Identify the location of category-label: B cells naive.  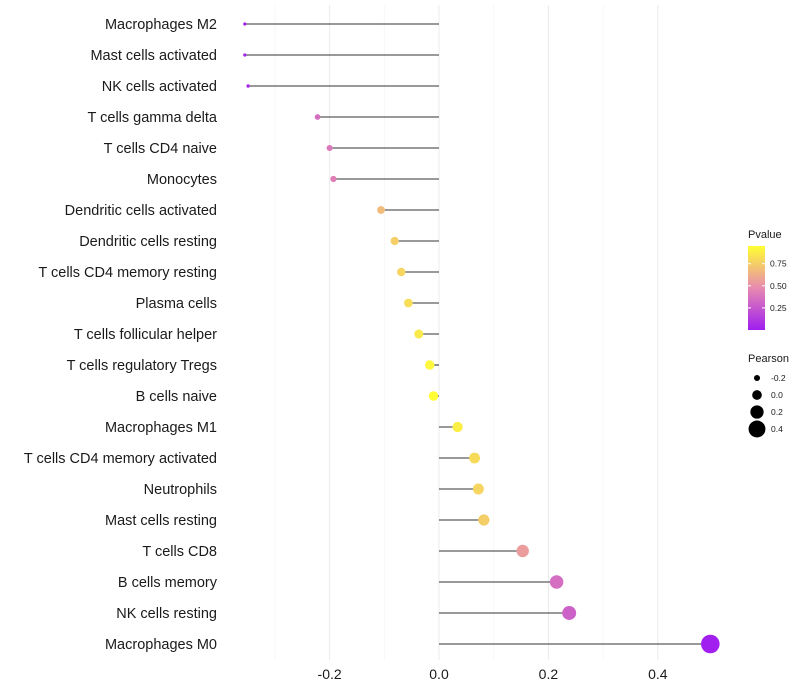
(176, 397).